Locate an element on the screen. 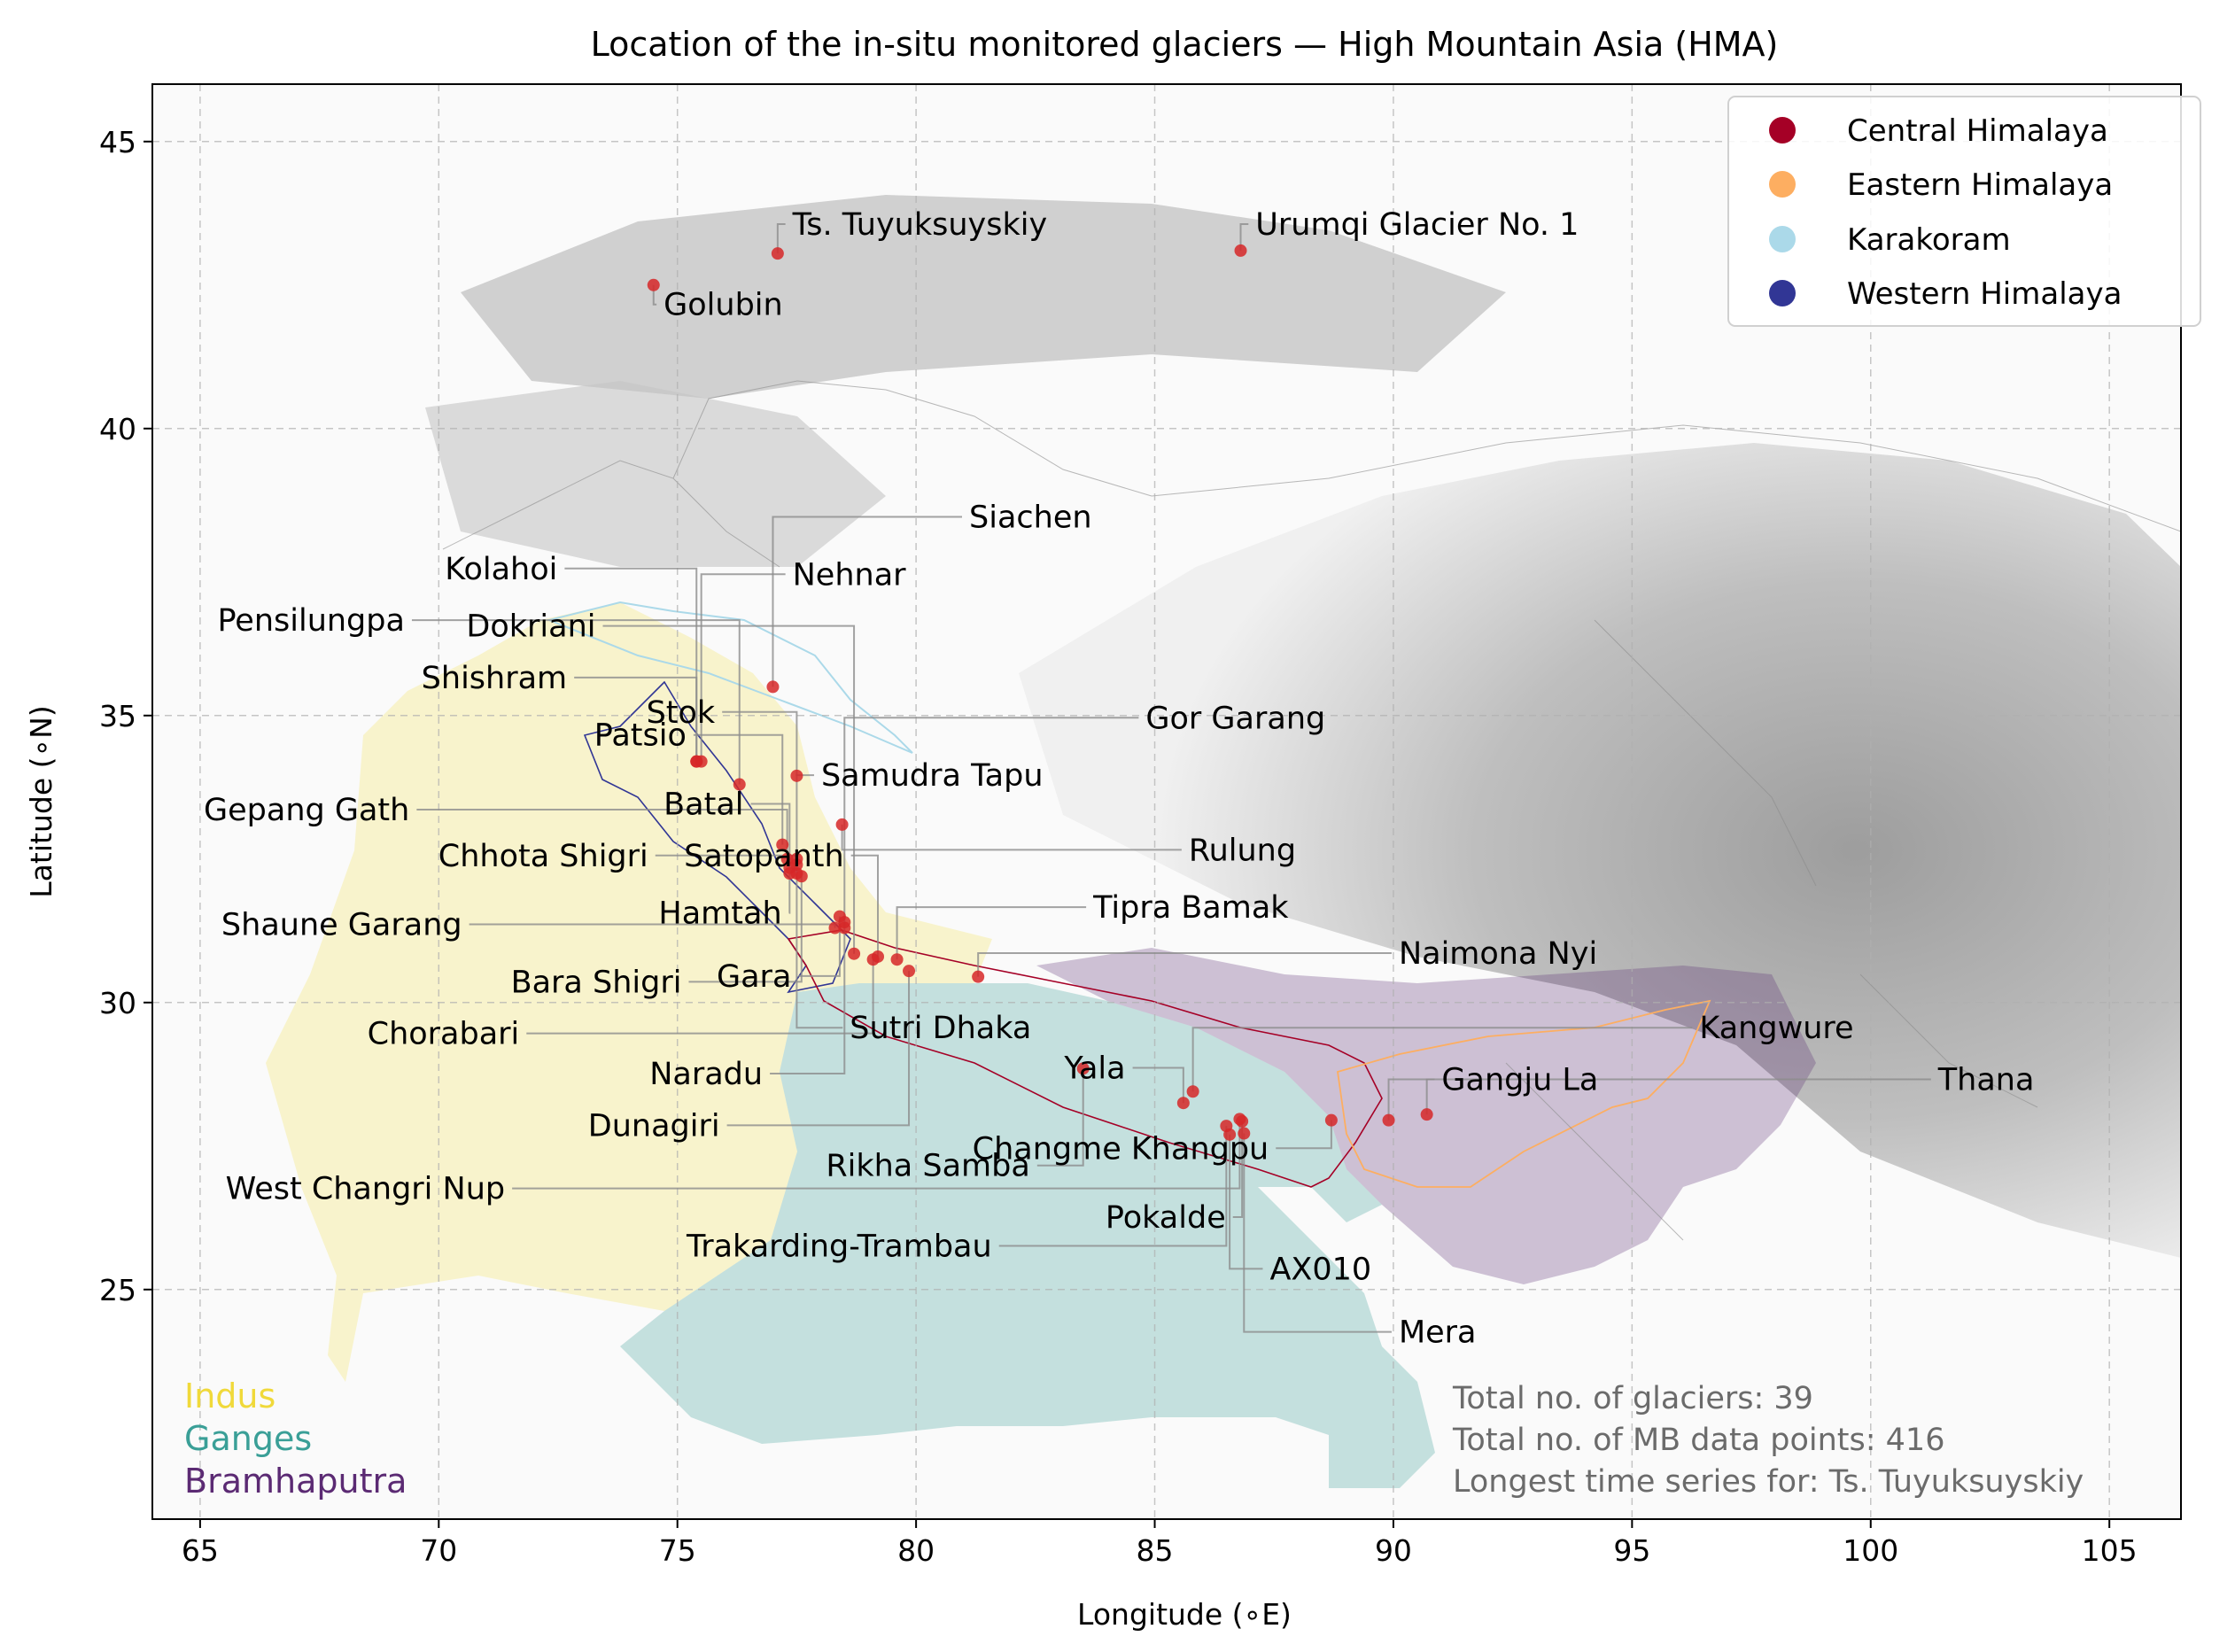  ganges-basin is located at coordinates (1027, 1235).